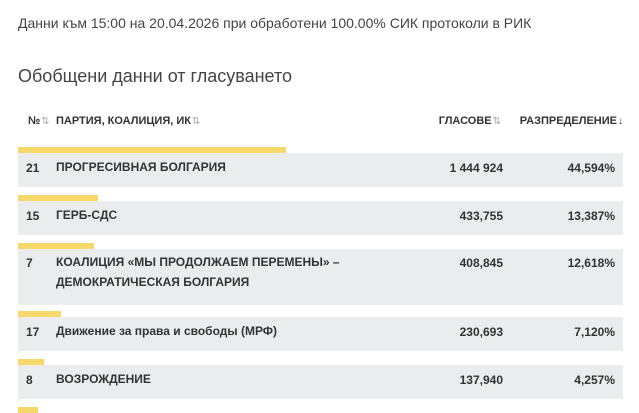 The width and height of the screenshot is (639, 413). Describe the element at coordinates (29, 380) in the screenshot. I see `party-number: 8` at that location.